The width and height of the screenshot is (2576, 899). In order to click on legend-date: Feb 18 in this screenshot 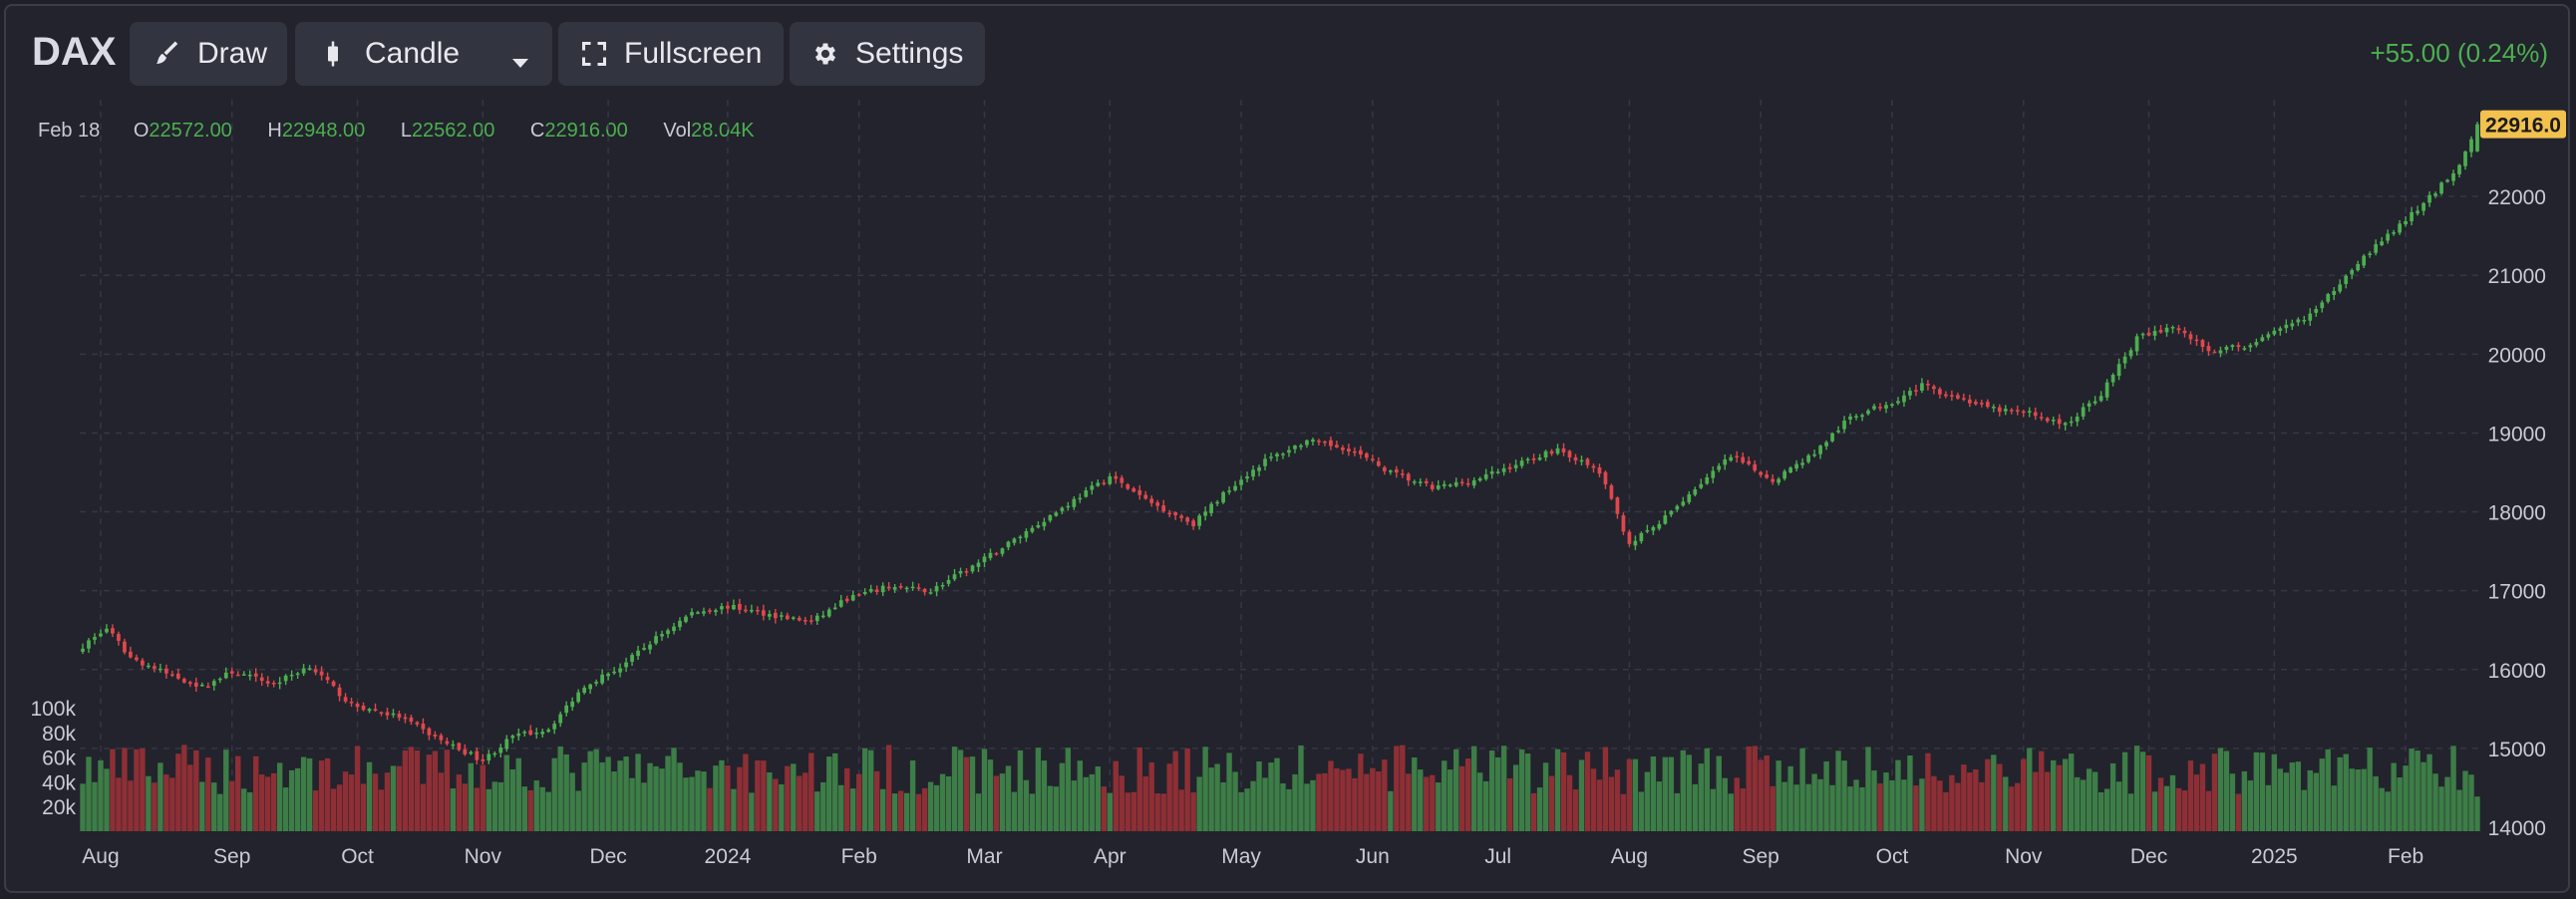, I will do `click(69, 131)`.